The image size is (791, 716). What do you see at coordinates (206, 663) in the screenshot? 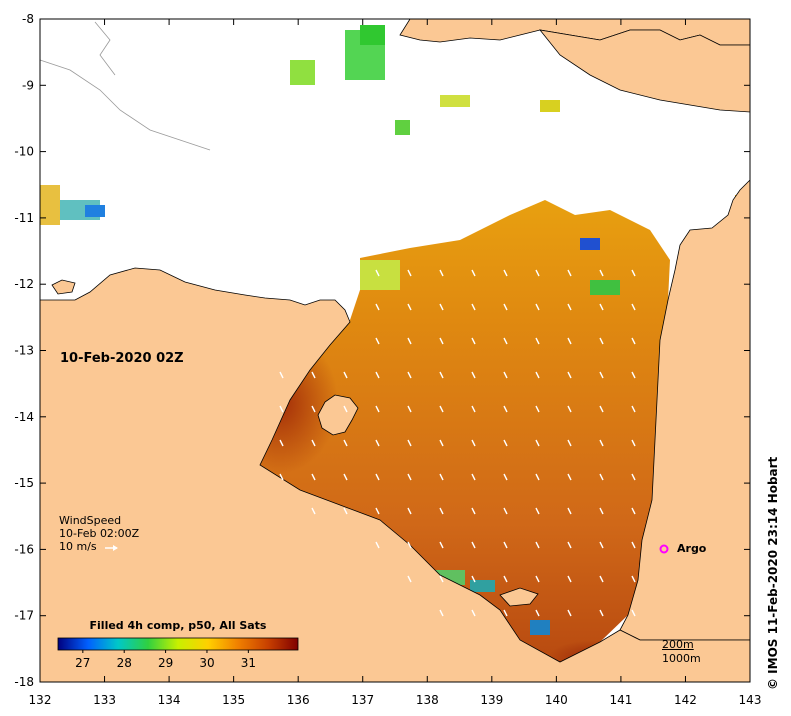
I see `colorbar-tick-label: 30` at bounding box center [206, 663].